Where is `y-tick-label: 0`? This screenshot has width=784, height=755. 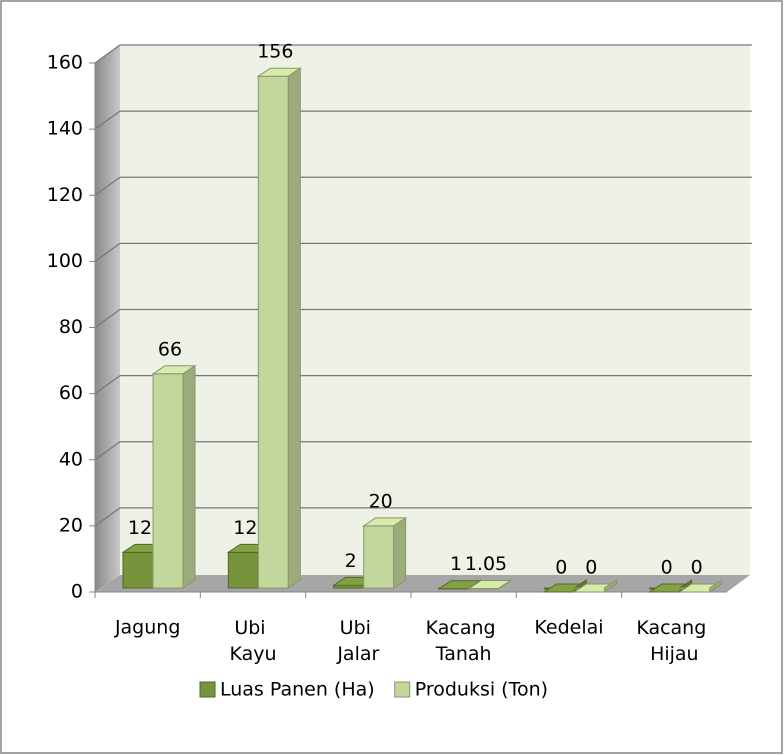 y-tick-label: 0 is located at coordinates (77, 592).